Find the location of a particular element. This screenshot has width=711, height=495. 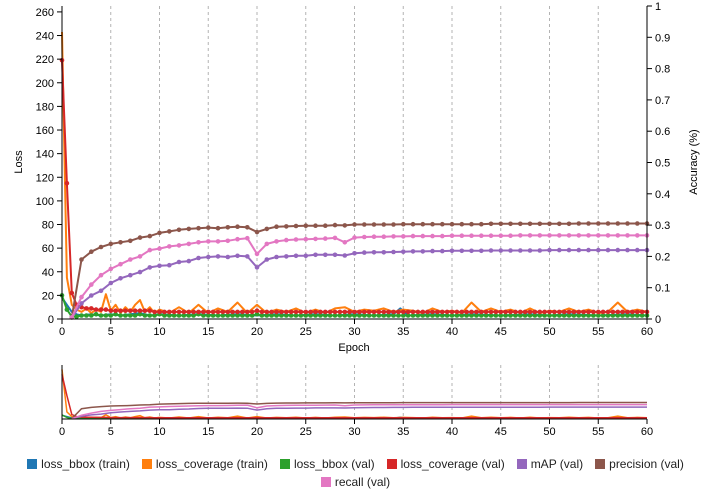

legend-item-precision-val: precision (val) is located at coordinates (639, 464).